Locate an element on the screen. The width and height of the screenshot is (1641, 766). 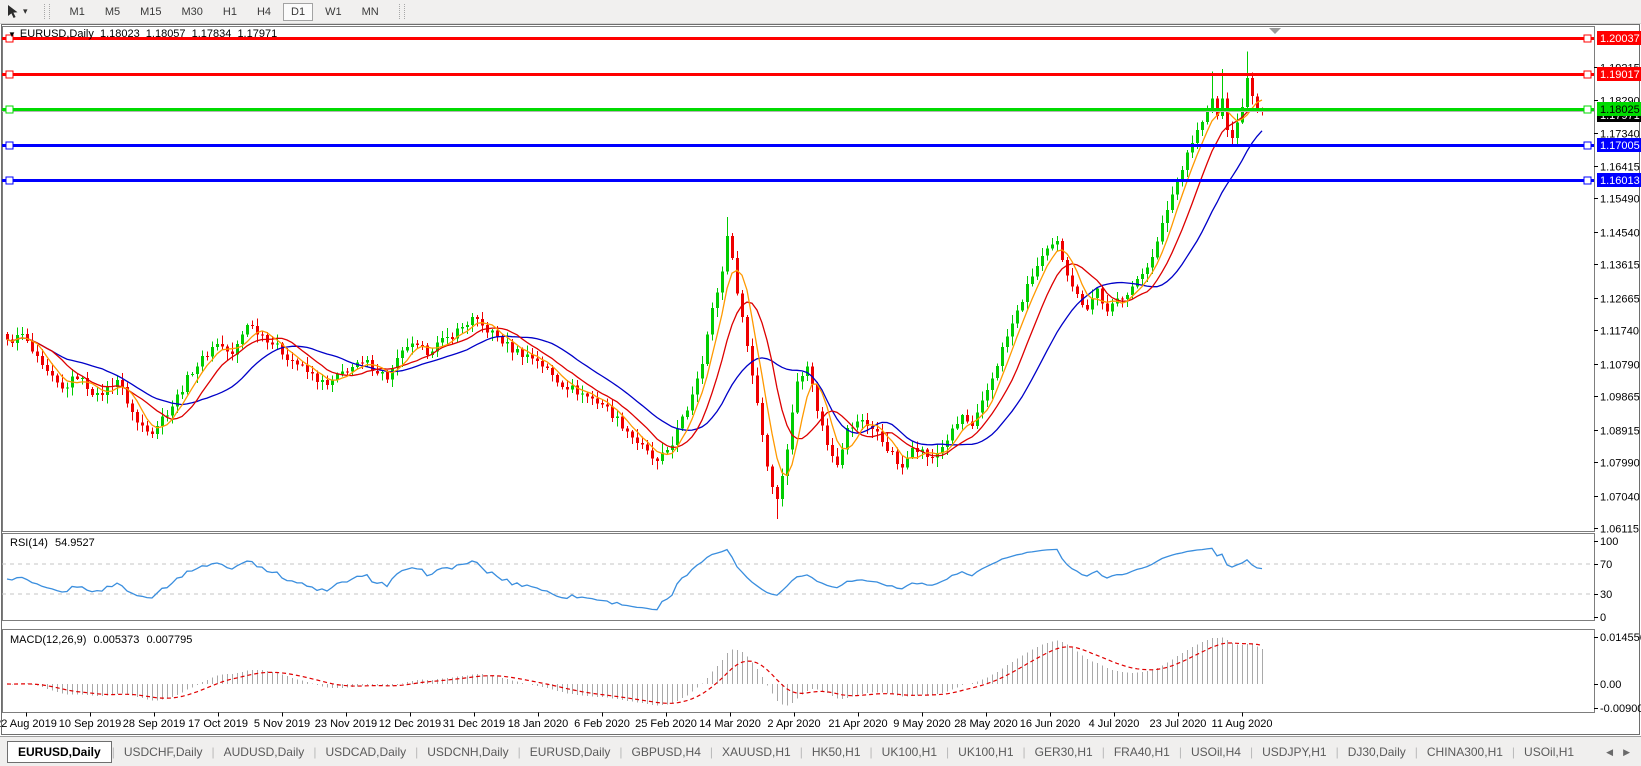
timeframe-button-w1: W1 is located at coordinates (333, 11).